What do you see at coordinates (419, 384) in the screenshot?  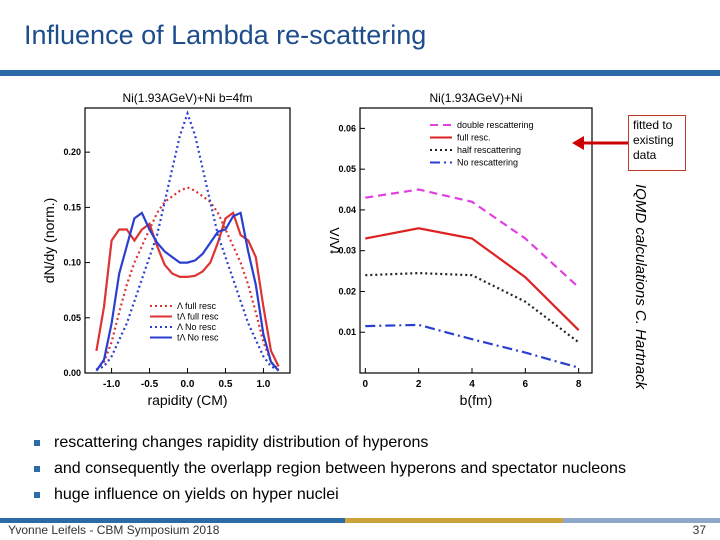 I see `x-tick-label: 2` at bounding box center [419, 384].